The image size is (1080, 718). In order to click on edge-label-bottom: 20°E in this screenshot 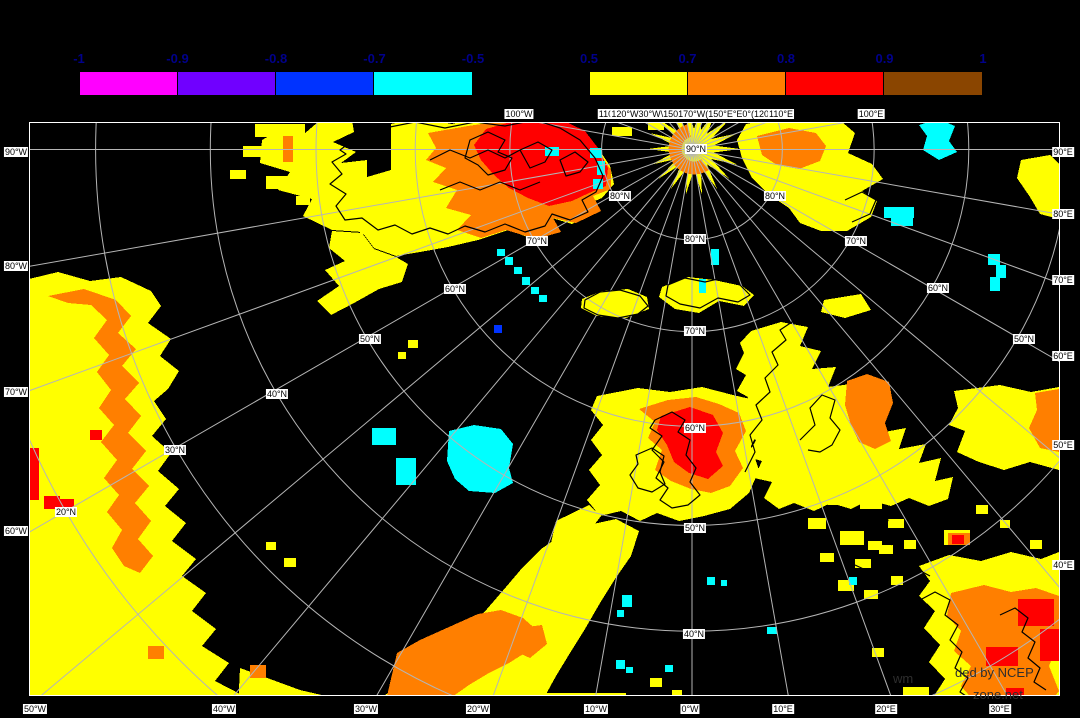, I will do `click(886, 709)`.